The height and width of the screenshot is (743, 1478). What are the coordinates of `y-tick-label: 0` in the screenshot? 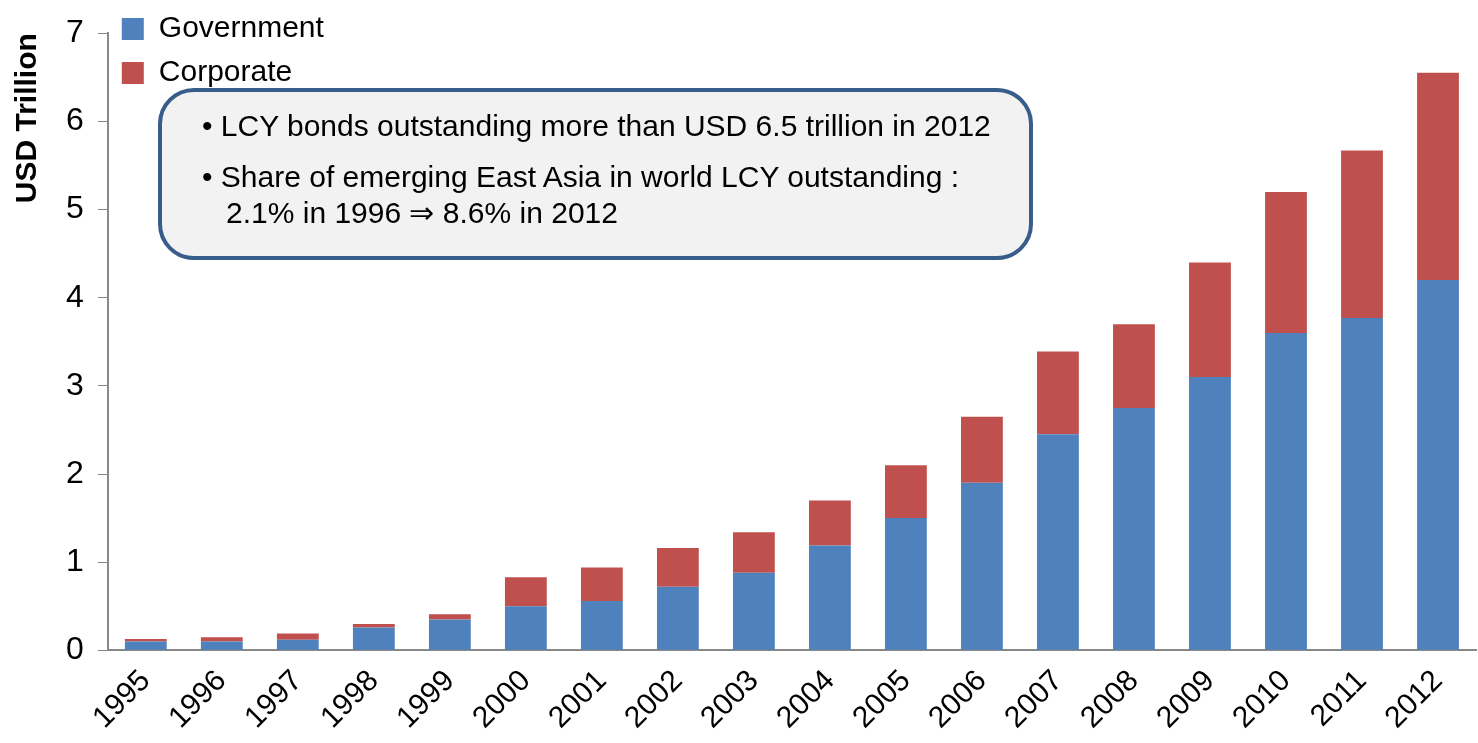 It's located at (75, 648).